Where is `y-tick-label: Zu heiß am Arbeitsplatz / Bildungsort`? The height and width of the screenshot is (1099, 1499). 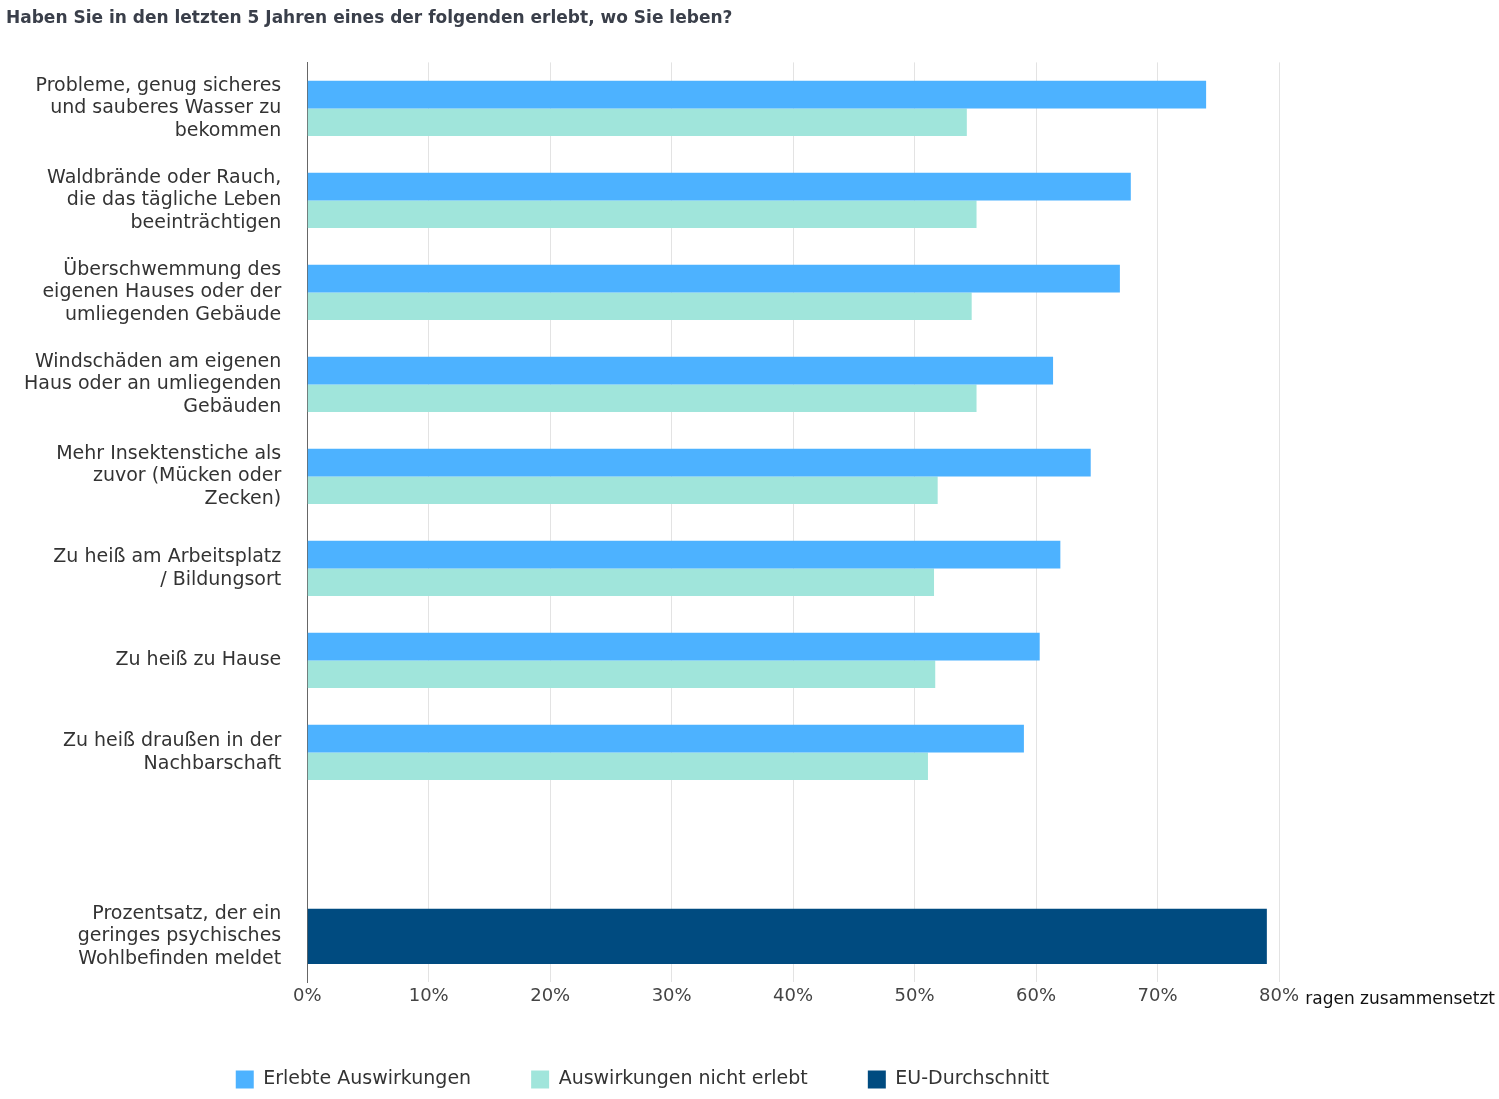 y-tick-label: Zu heiß am Arbeitsplatz / Bildungsort is located at coordinates (167, 566).